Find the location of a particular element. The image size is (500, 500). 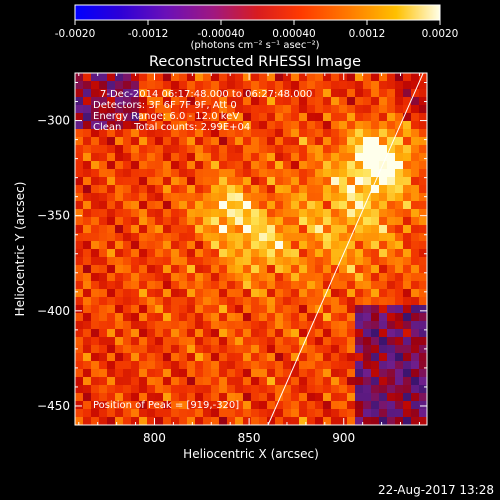

colorbar-tick-label: -0.0012 is located at coordinates (148, 34).